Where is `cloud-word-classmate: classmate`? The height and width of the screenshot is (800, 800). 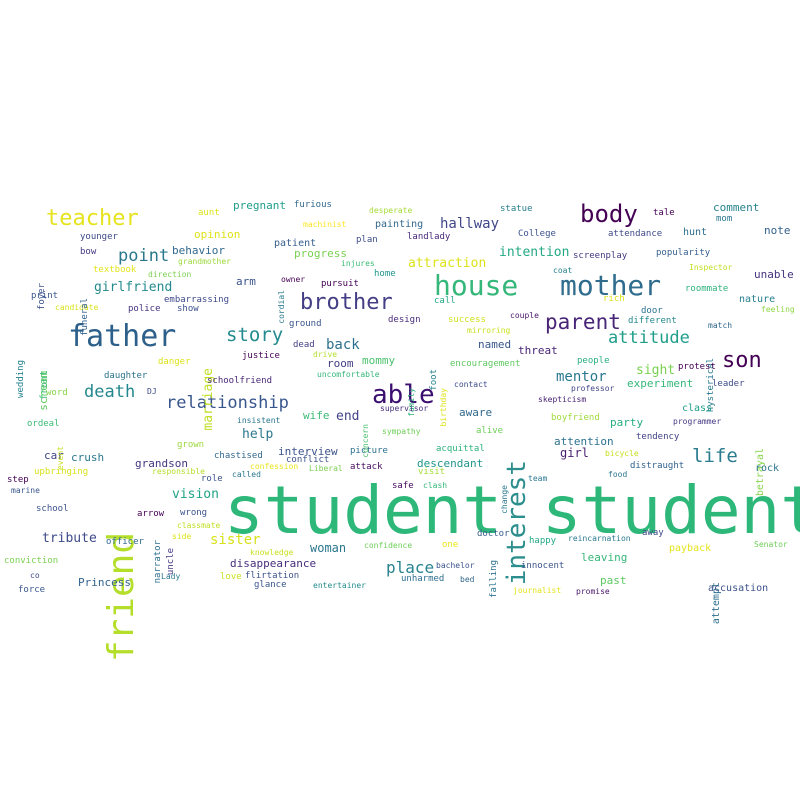
cloud-word-classmate: classmate is located at coordinates (199, 525).